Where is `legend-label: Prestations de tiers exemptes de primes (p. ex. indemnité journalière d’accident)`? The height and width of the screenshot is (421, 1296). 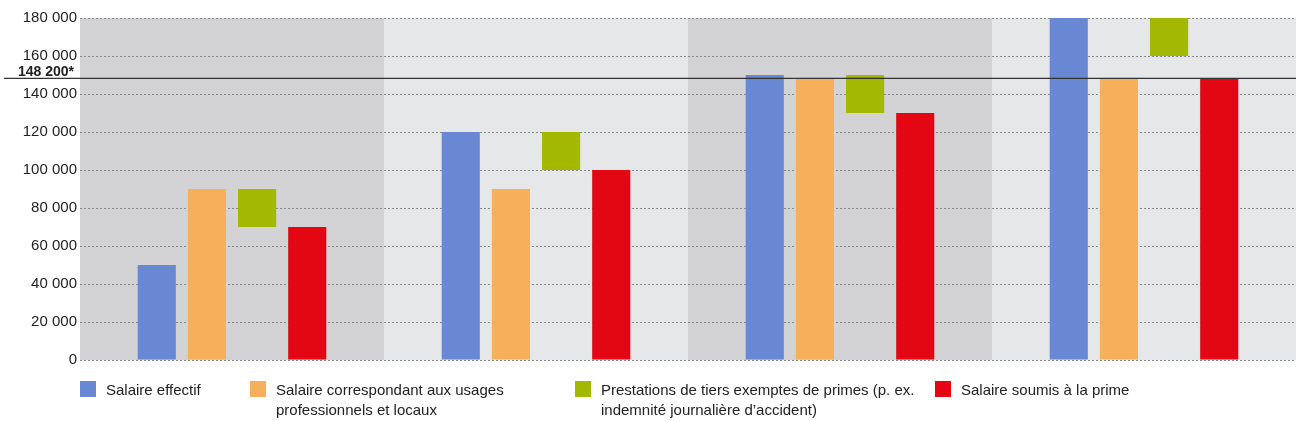 legend-label: Prestations de tiers exemptes de primes (p. ex. indemnité journalière d’accident) is located at coordinates (758, 400).